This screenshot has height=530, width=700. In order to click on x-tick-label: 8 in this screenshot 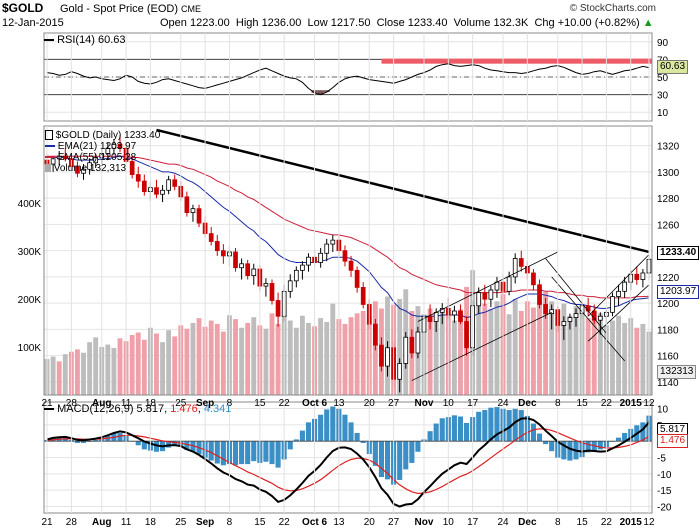, I will do `click(230, 403)`.